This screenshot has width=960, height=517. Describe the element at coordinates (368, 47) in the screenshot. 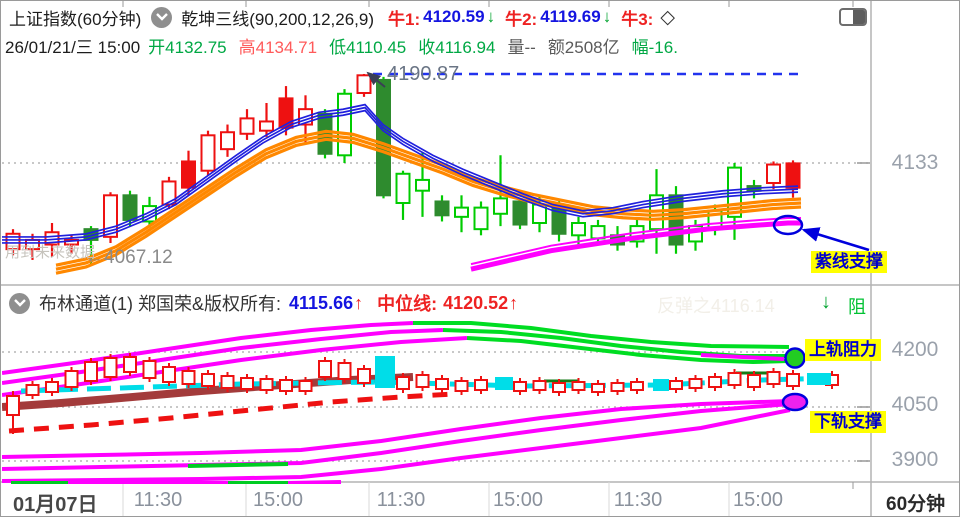

I see `low-value: 低4110.45` at that location.